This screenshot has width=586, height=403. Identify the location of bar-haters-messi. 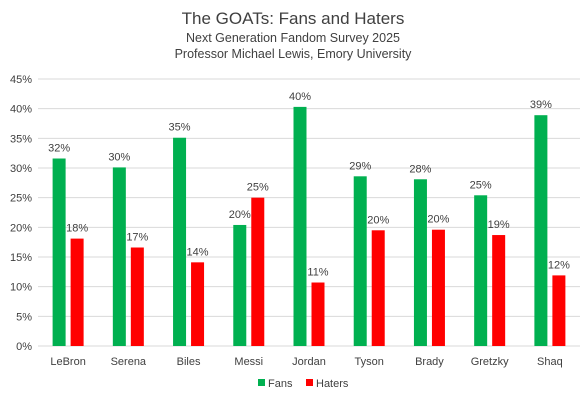
(258, 271).